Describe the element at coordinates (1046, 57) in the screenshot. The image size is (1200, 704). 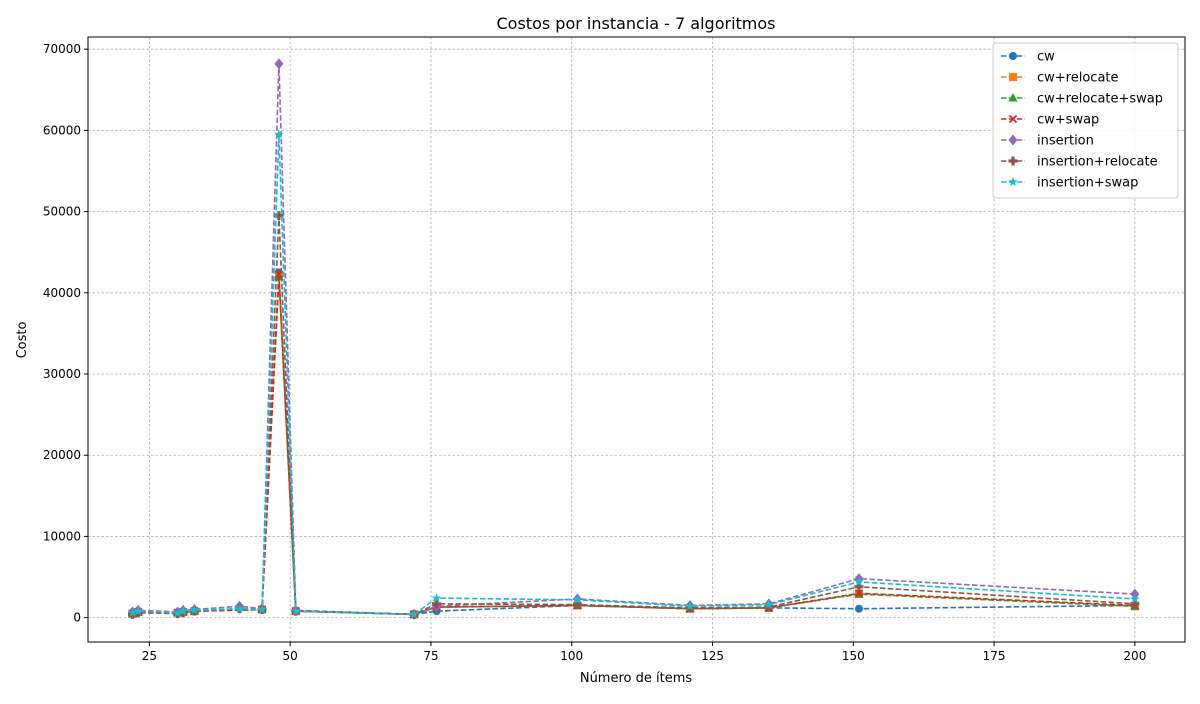
I see `legend-label: cw` at that location.